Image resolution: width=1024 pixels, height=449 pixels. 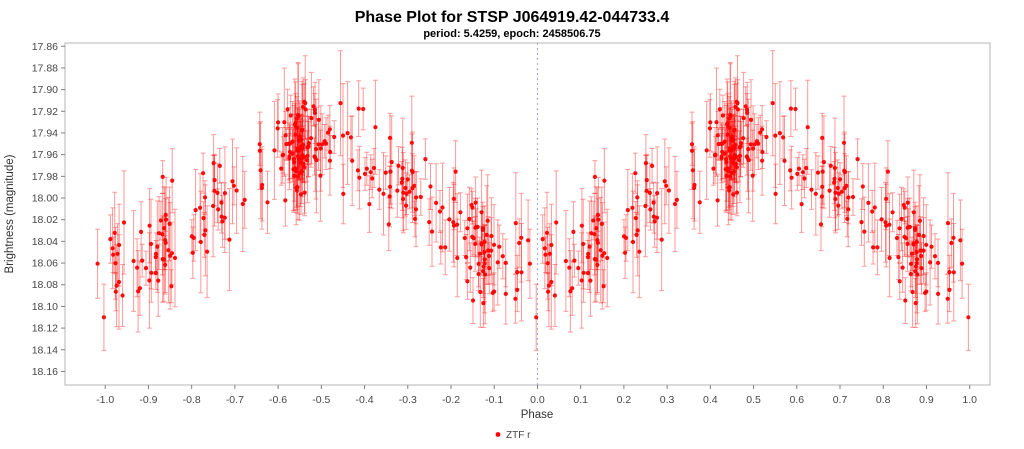 I want to click on y-tick-label: 18.08, so click(x=45, y=285).